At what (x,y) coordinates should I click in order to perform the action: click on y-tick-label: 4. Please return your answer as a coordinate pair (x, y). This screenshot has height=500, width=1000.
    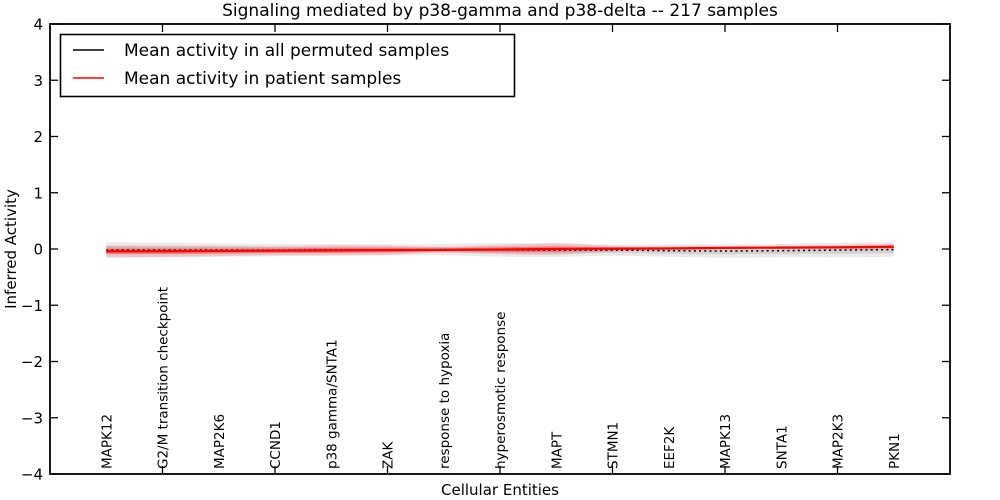
    Looking at the image, I should click on (38, 25).